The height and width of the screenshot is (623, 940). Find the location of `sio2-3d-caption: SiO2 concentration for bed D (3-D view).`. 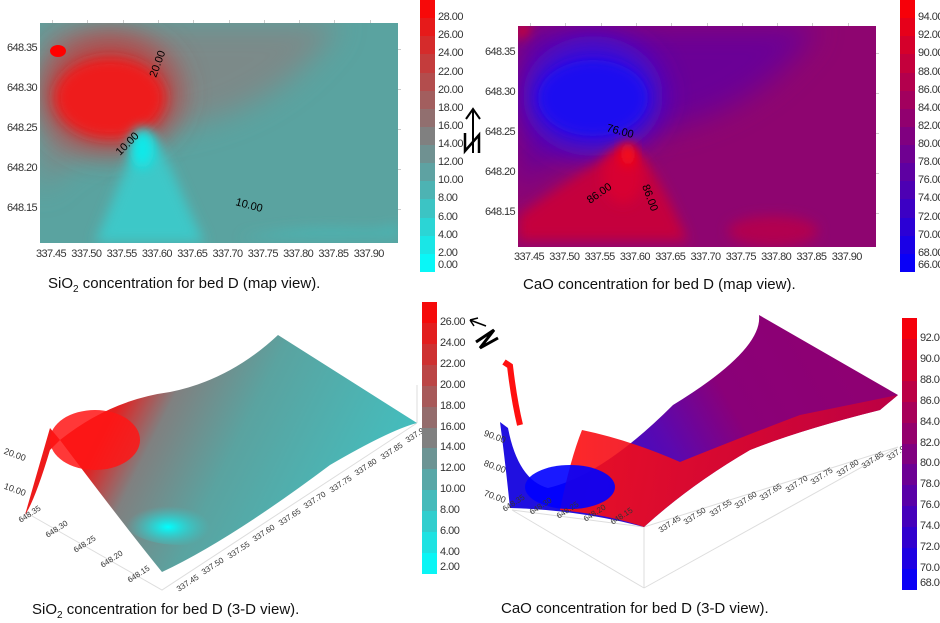

sio2-3d-caption: SiO2 concentration for bed D (3-D view). is located at coordinates (165, 611).